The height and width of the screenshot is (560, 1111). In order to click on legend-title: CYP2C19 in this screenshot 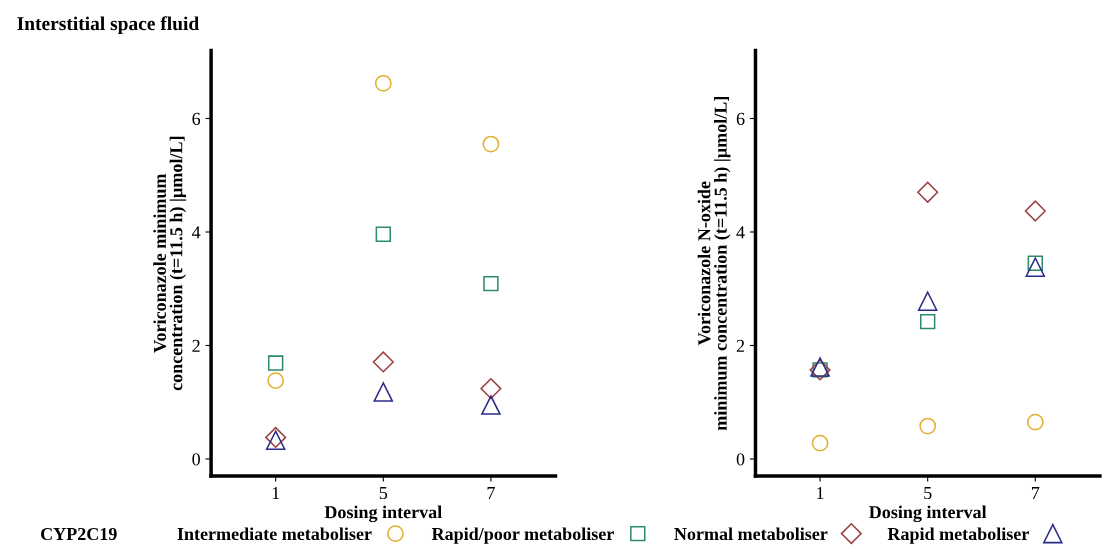, I will do `click(79, 534)`.